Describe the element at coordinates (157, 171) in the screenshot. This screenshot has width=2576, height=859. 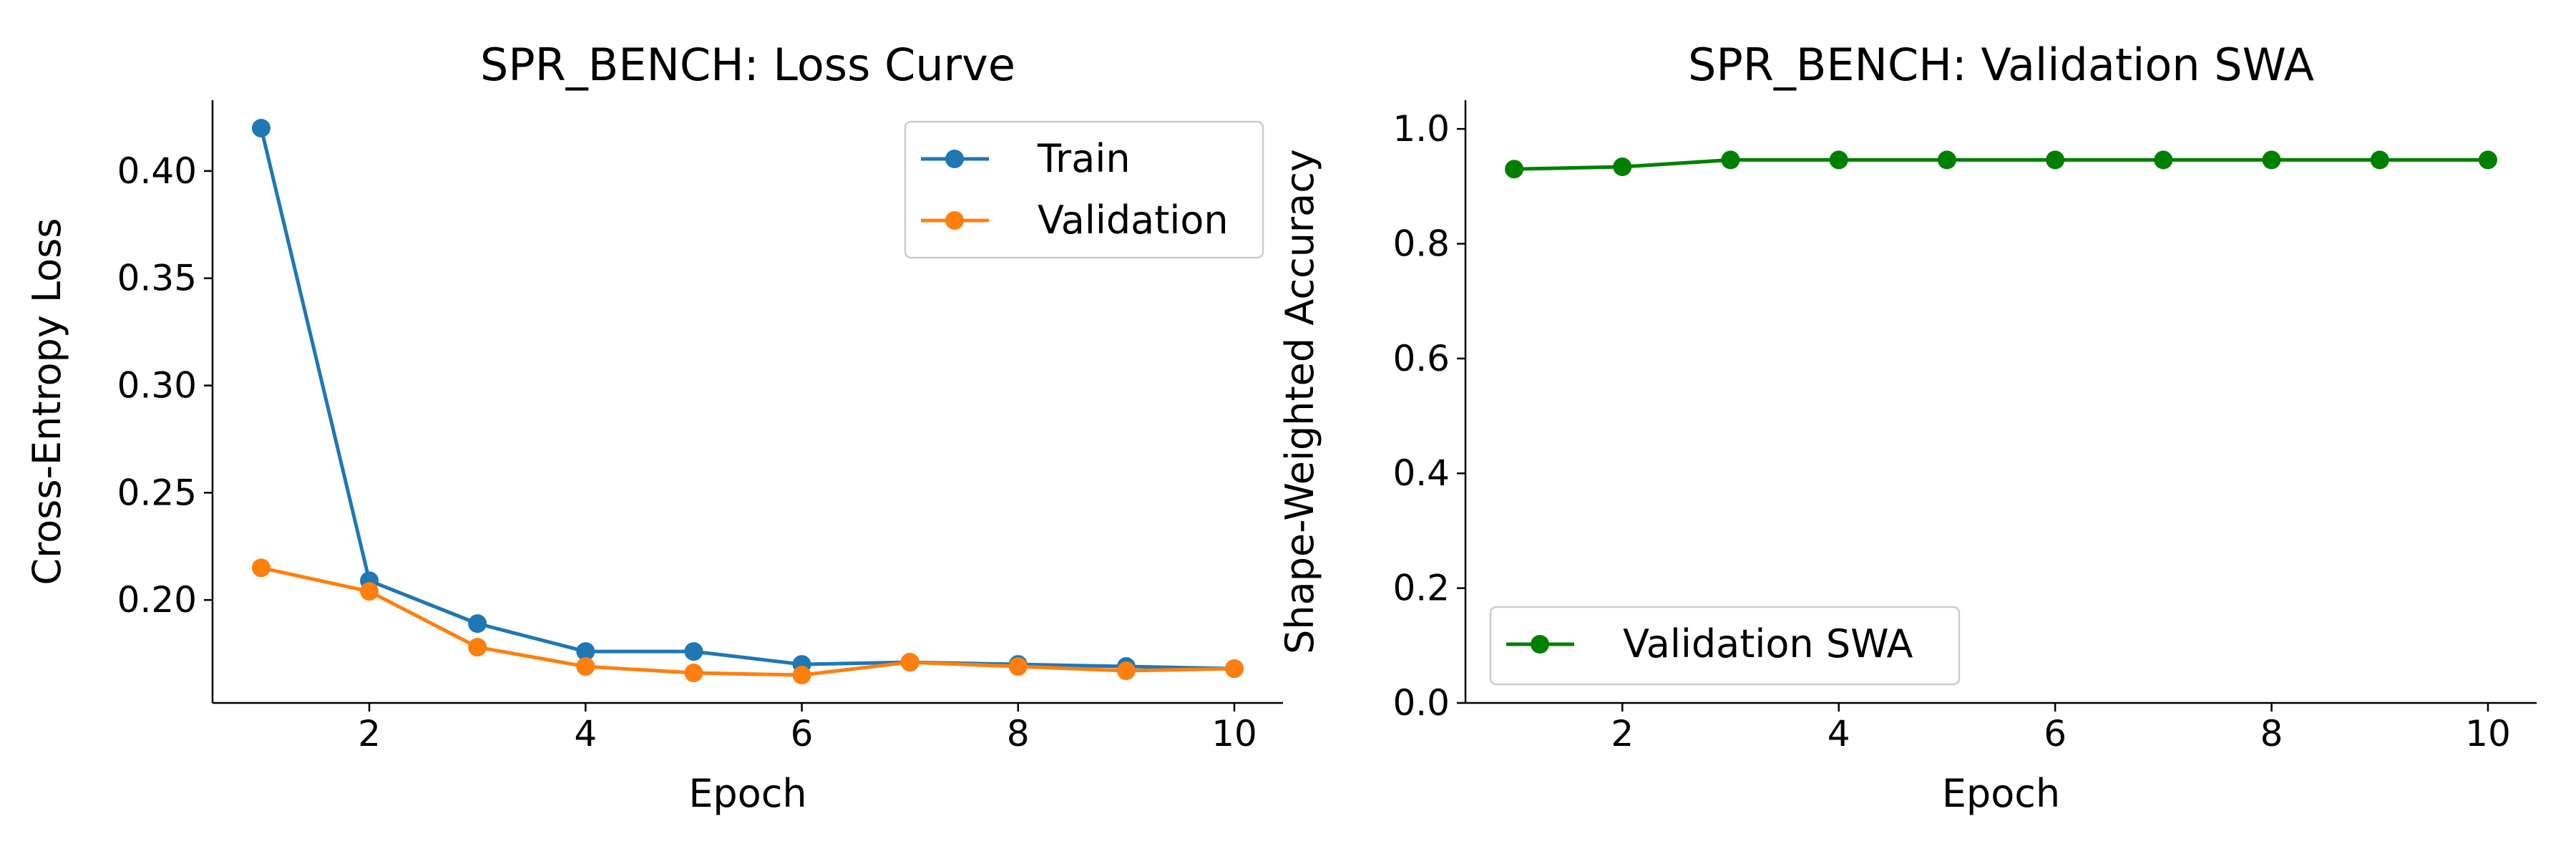
I see `y-tick-label: 0.40` at that location.